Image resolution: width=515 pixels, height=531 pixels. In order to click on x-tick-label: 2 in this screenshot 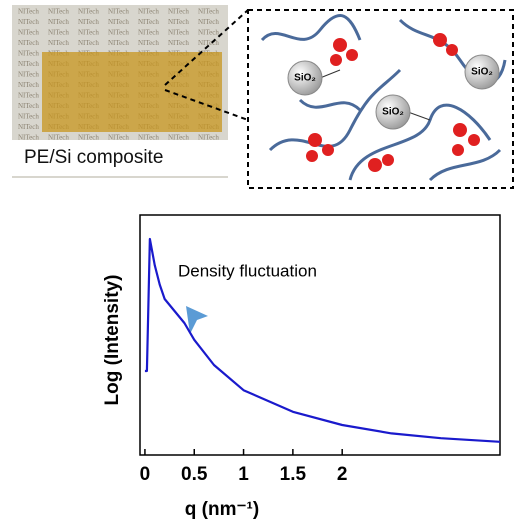, I will do `click(342, 474)`.